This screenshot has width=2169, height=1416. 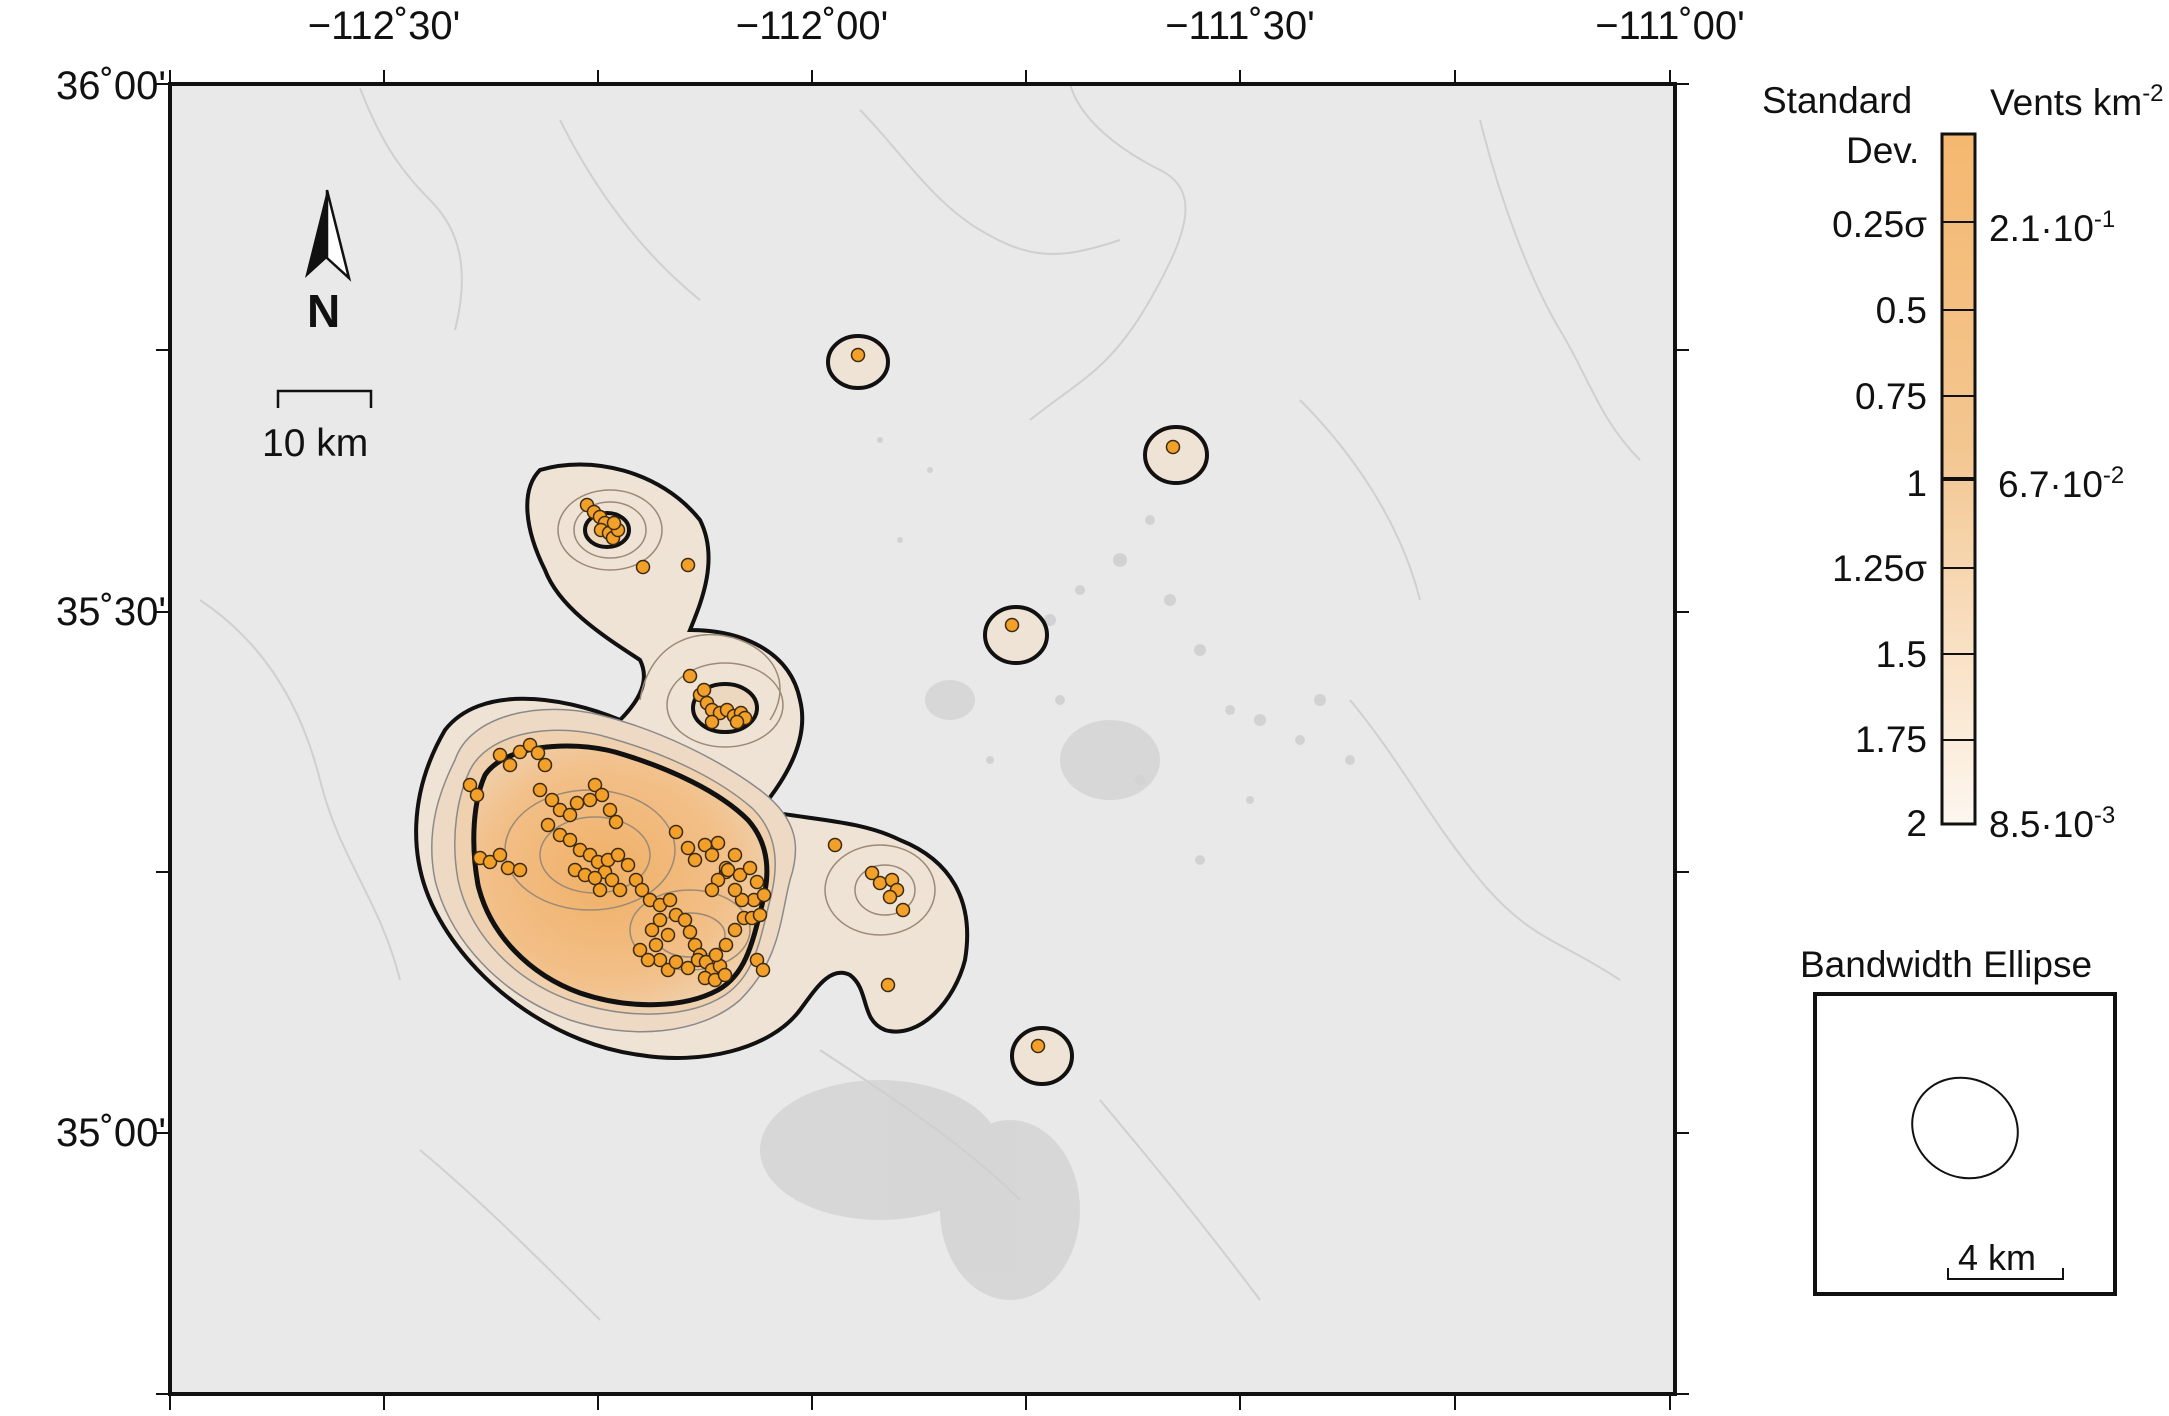 What do you see at coordinates (1916, 483) in the screenshot?
I see `sd-tick-label: 1` at bounding box center [1916, 483].